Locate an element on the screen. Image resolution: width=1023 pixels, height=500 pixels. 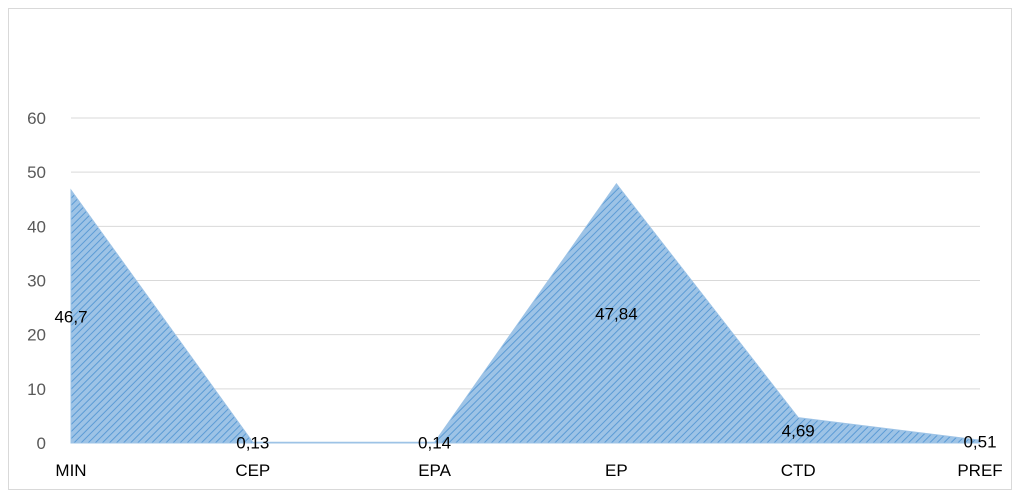
y-axis-ticks: 0 10 20 30 40 50 60 is located at coordinates (36, 281).